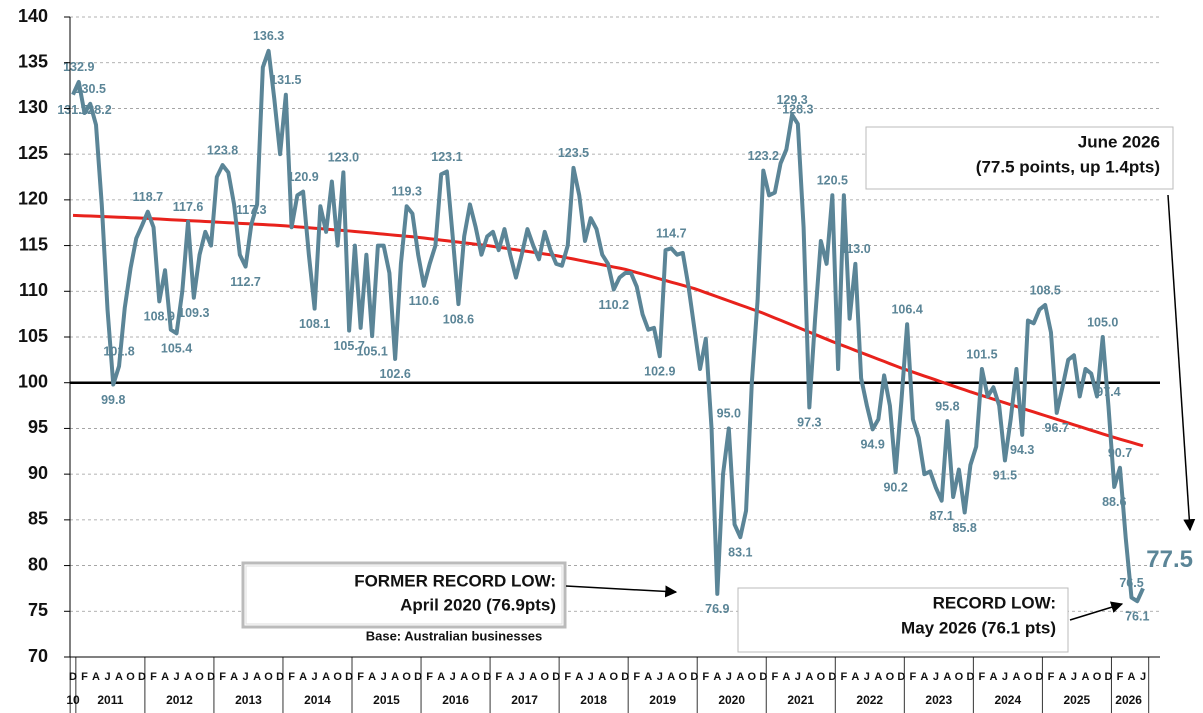 The width and height of the screenshot is (1203, 713). I want to click on x-group-label: 2014, so click(317, 700).